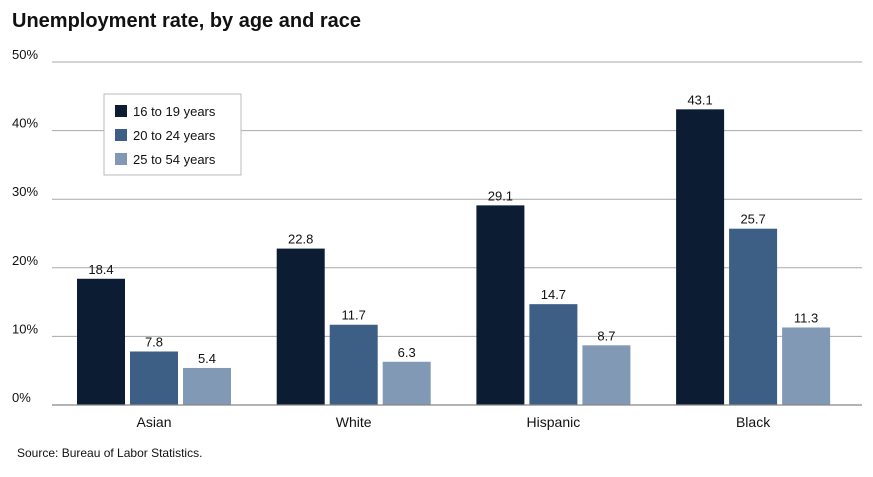  I want to click on y-tick-label: 10%, so click(25, 328).